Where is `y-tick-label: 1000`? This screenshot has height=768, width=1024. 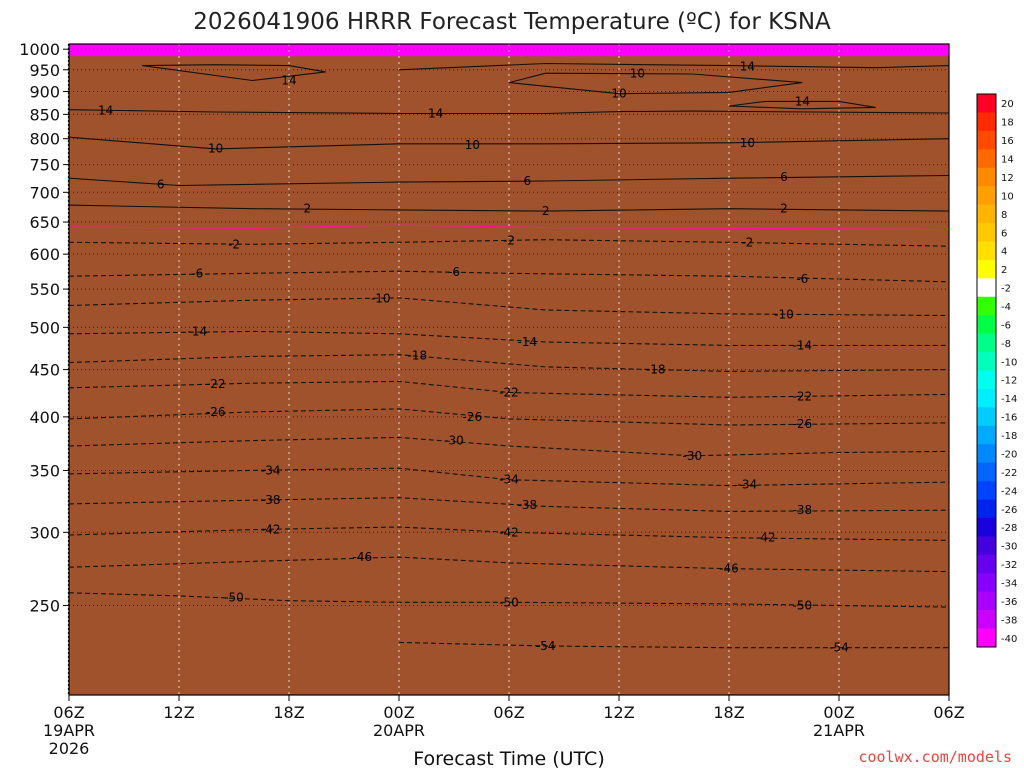
y-tick-label: 1000 is located at coordinates (39, 49).